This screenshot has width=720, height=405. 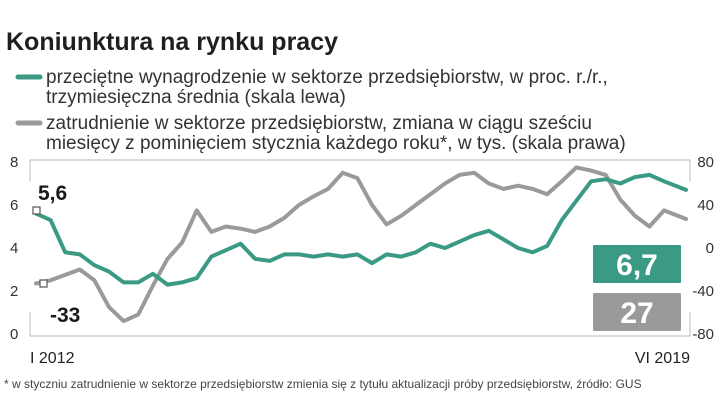 I want to click on y-axis-right: 80 40 0 -40 -80, so click(x=703, y=248).